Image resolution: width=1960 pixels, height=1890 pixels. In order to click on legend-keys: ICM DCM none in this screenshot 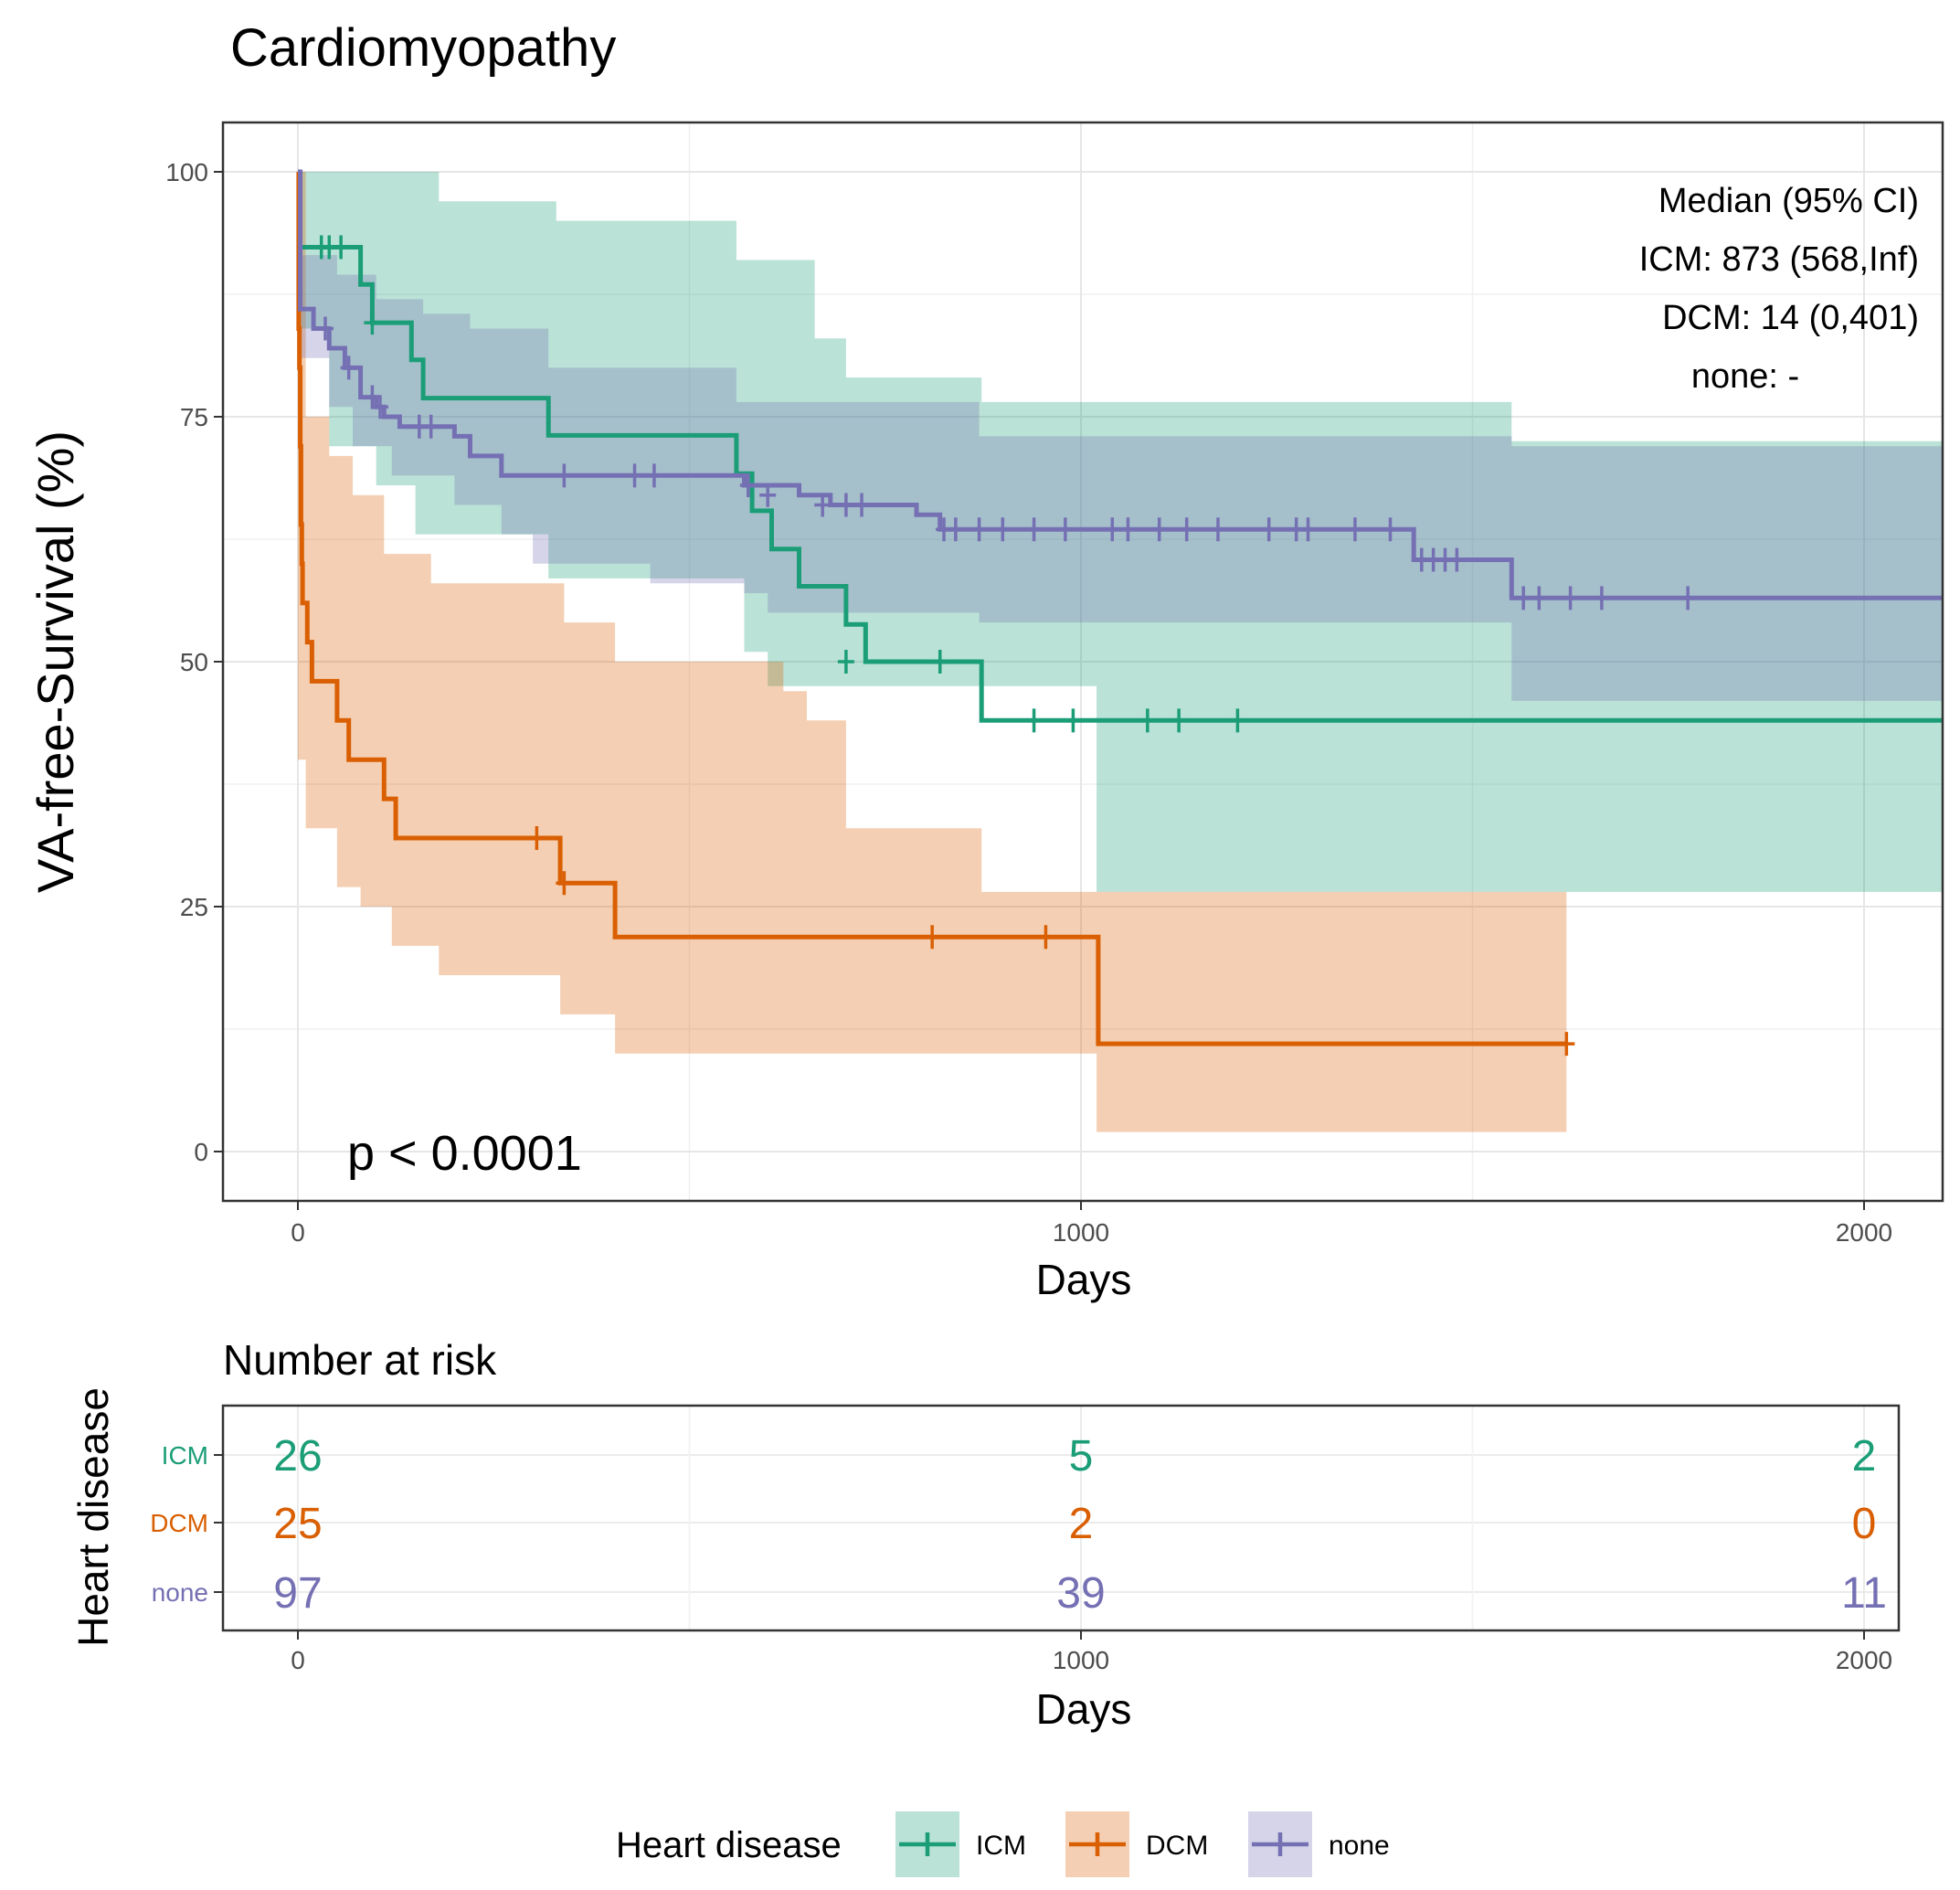, I will do `click(1142, 1844)`.